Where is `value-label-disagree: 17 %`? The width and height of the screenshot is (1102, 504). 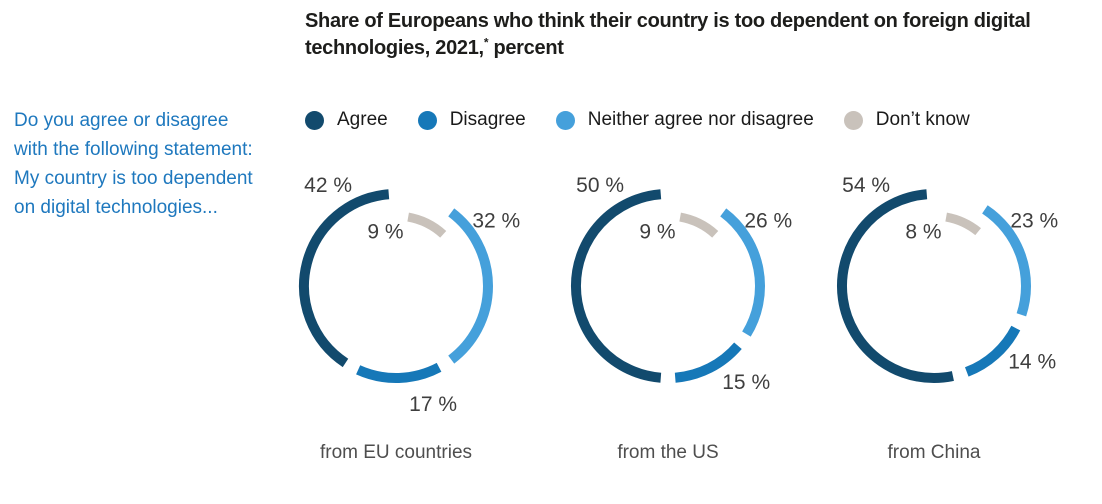
value-label-disagree: 17 % is located at coordinates (433, 404).